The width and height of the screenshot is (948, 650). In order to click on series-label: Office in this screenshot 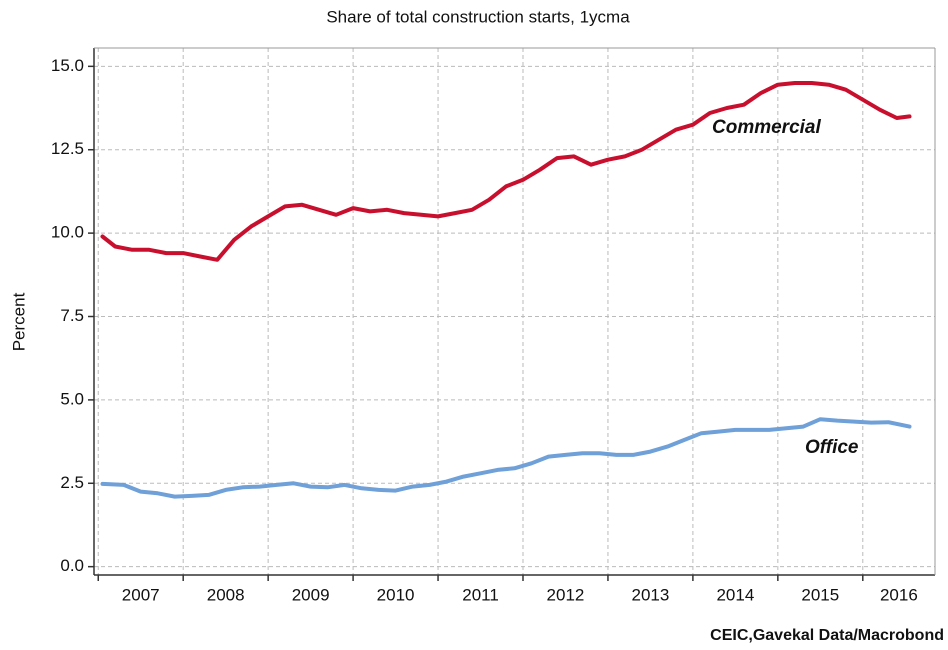, I will do `click(832, 447)`.